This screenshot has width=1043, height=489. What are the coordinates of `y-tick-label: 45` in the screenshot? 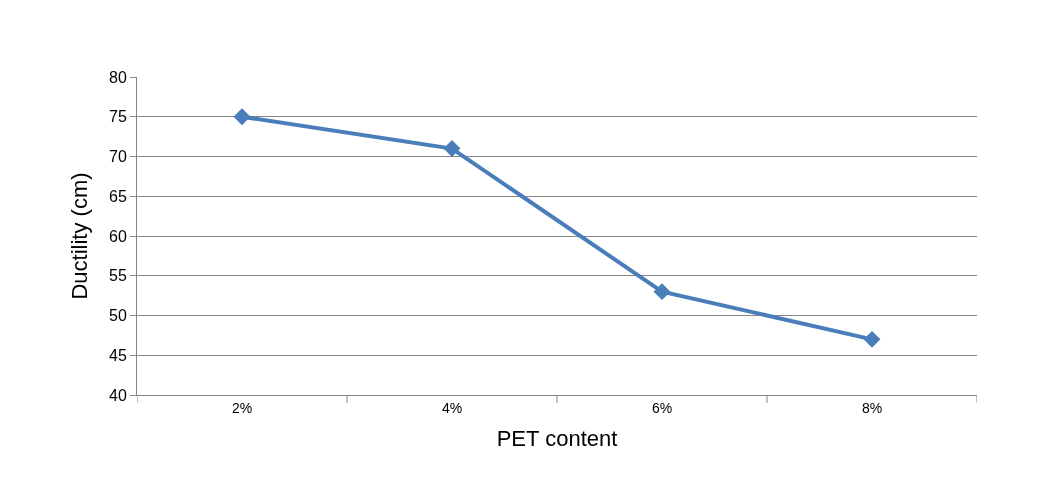 It's located at (118, 355).